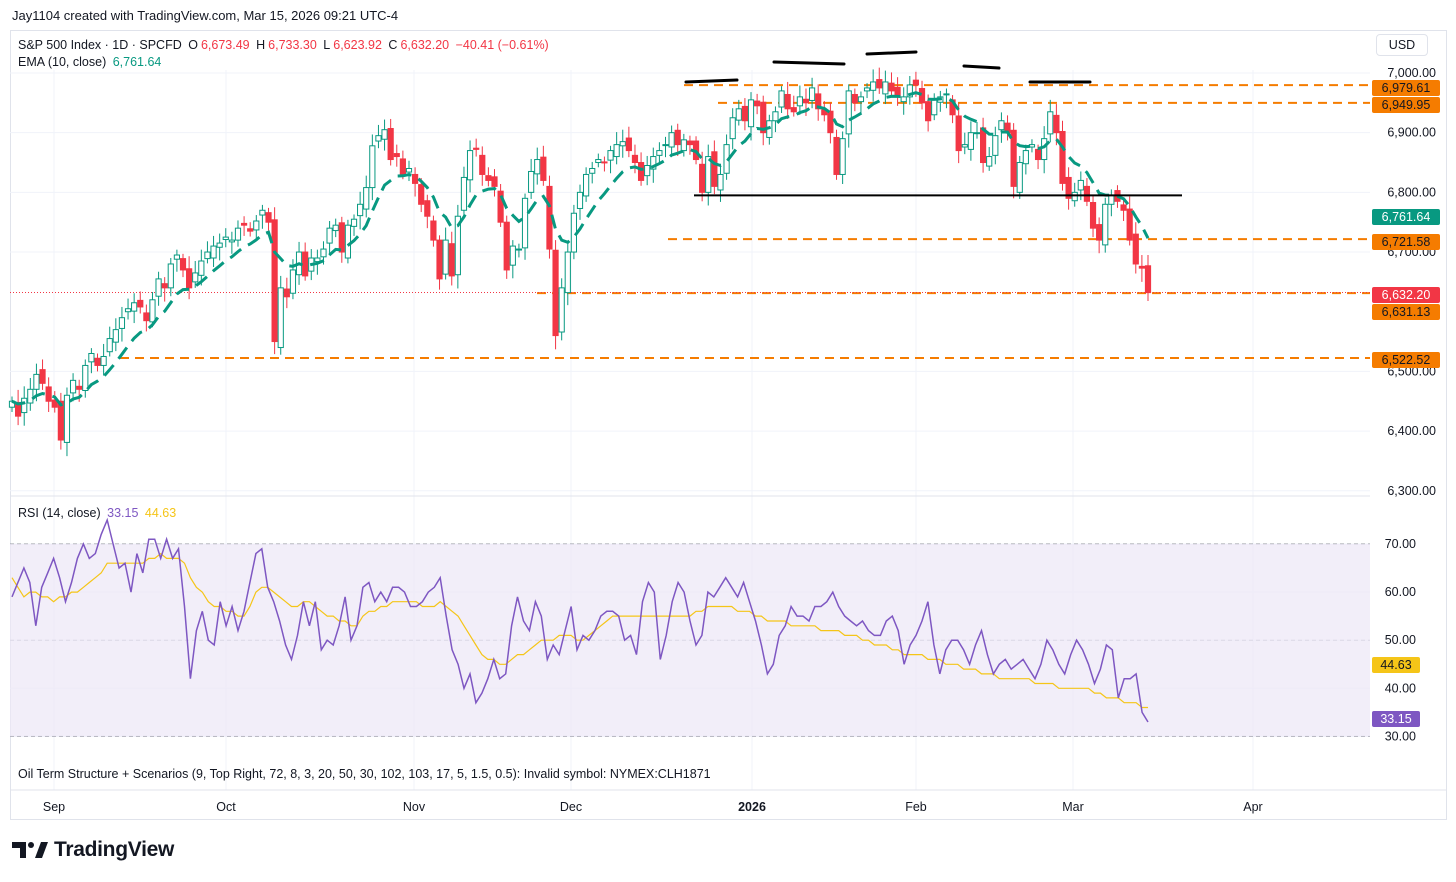  I want to click on resistance-stroke, so click(809, 63).